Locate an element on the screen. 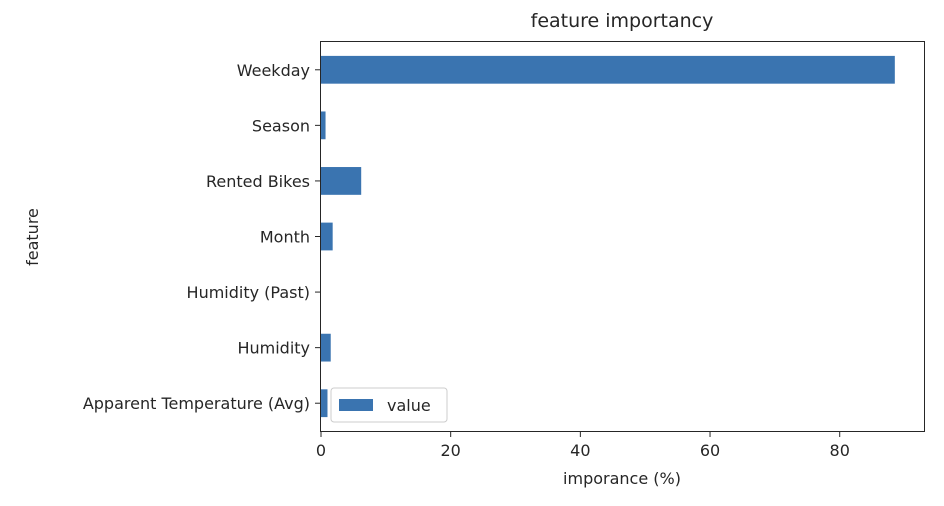  y-tick-label: Humidity is located at coordinates (273, 348).